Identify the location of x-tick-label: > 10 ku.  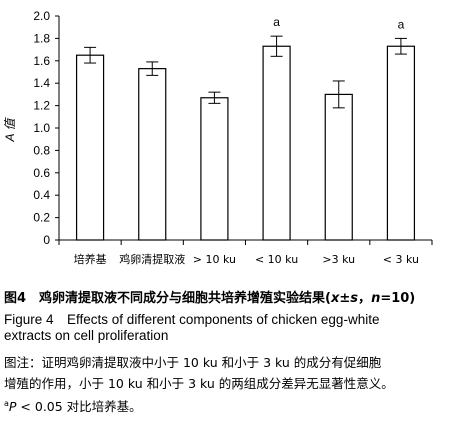
(214, 259).